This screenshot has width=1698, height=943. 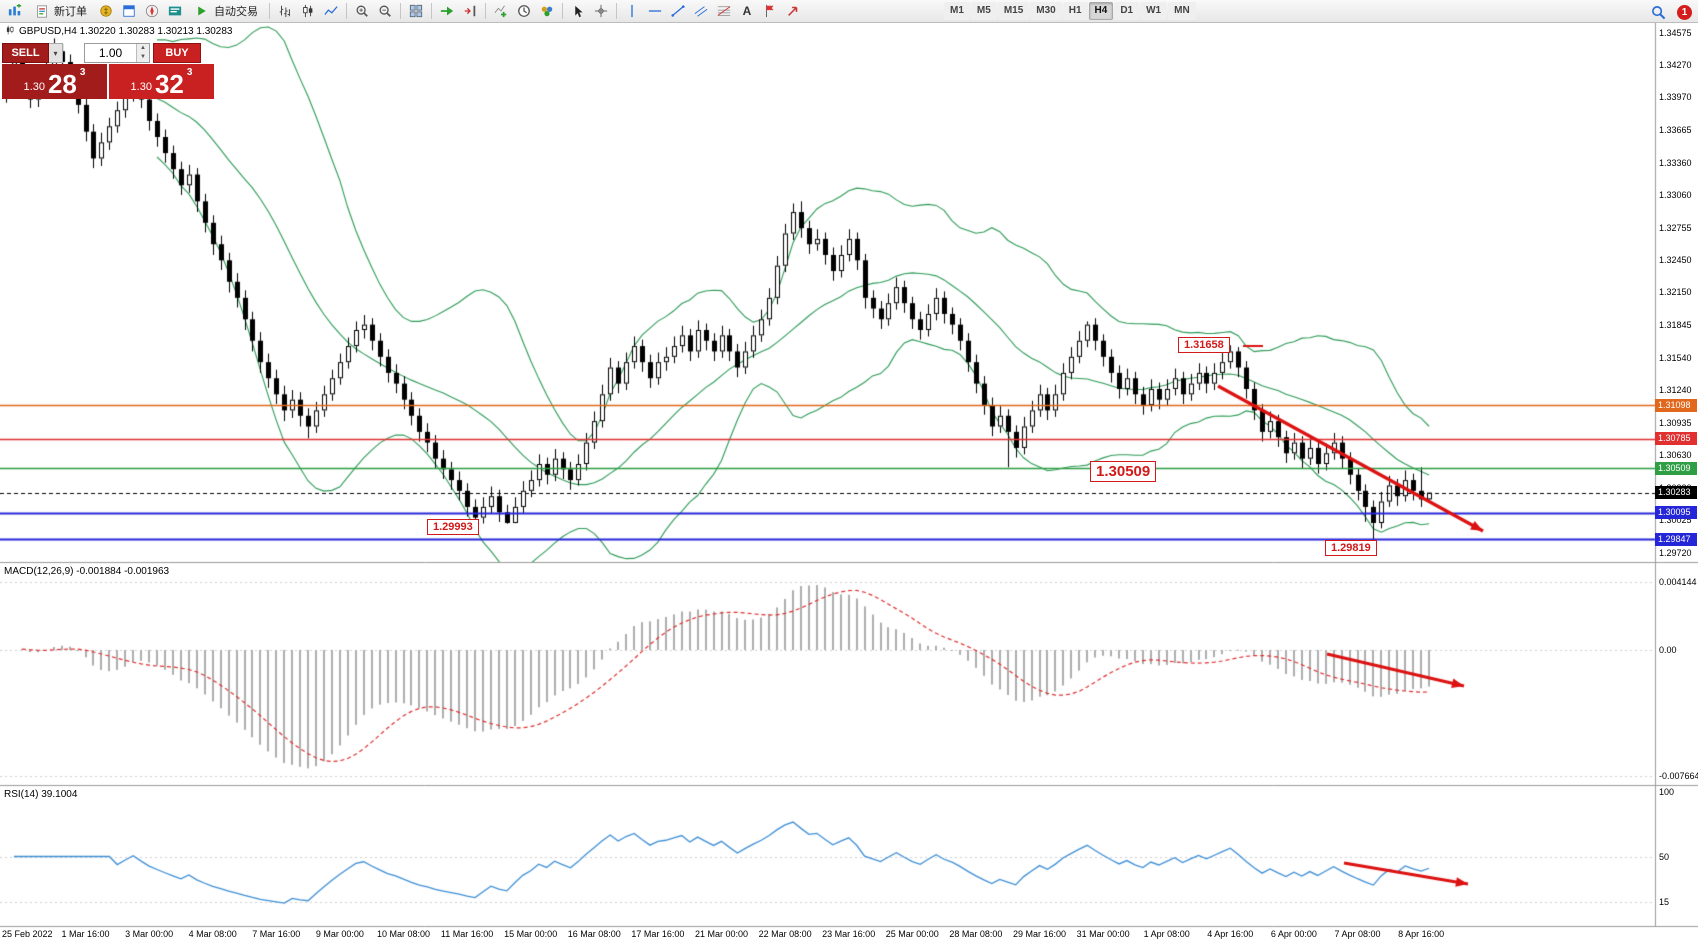 I want to click on line-chart-icon, so click(x=331, y=11).